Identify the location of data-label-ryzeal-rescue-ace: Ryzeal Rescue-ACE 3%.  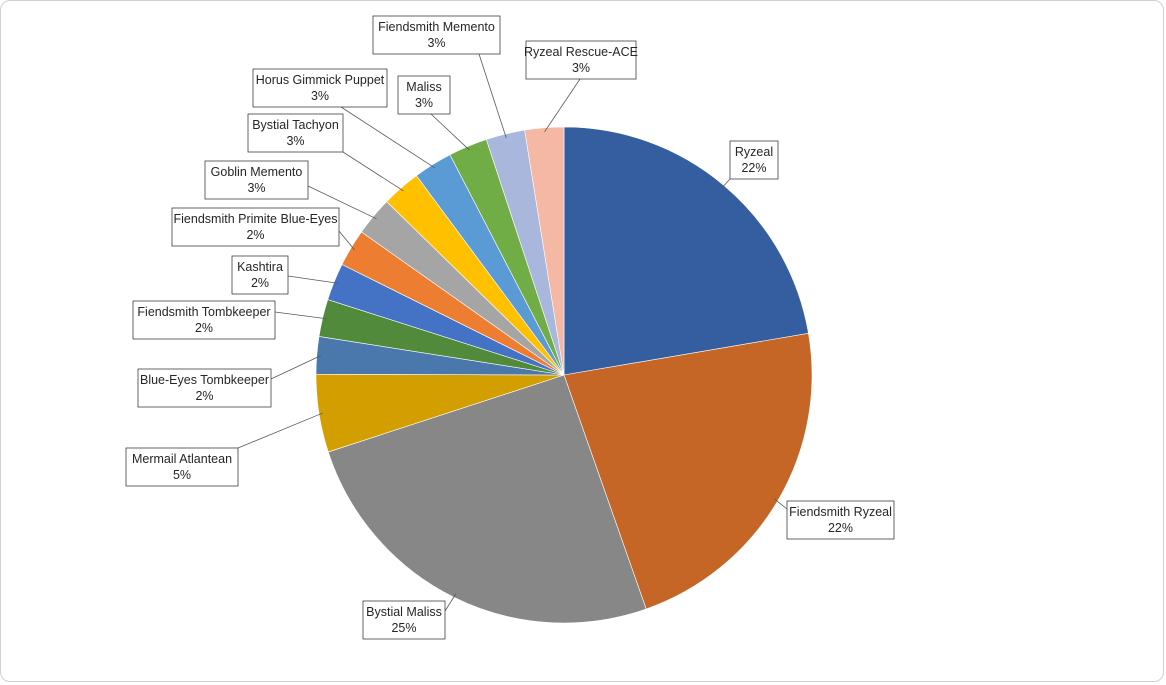
(581, 60).